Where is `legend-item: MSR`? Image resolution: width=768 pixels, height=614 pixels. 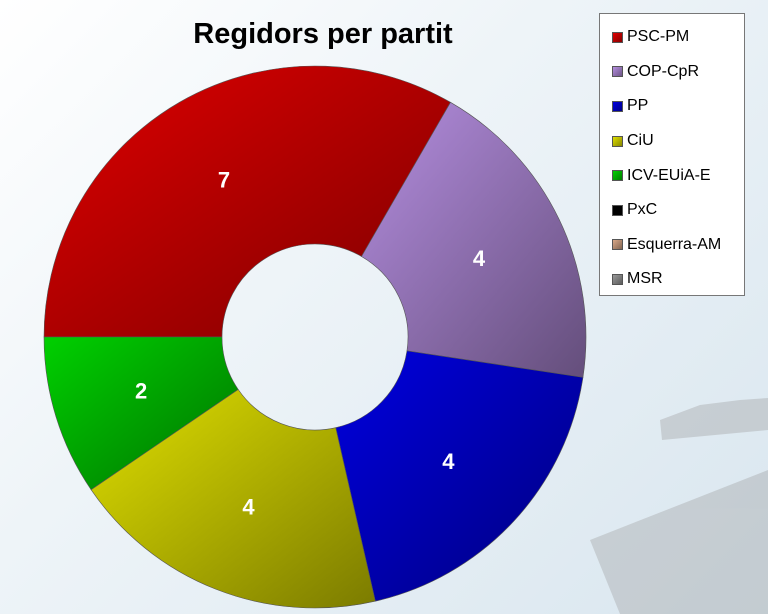 legend-item: MSR is located at coordinates (678, 279).